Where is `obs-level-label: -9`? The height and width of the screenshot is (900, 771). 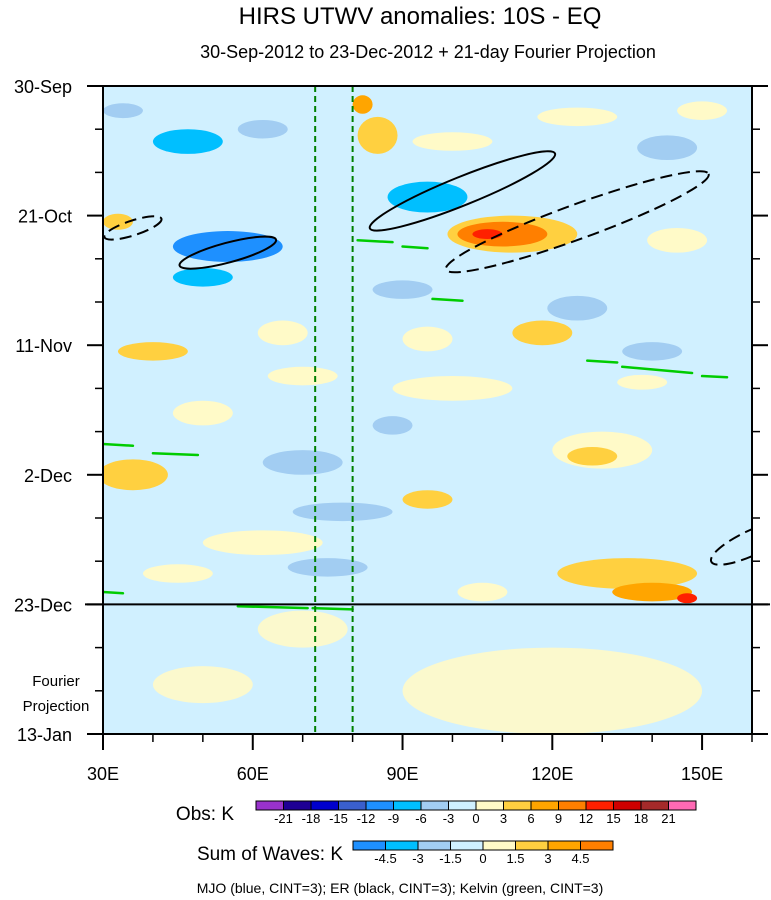
obs-level-label: -9 is located at coordinates (394, 818).